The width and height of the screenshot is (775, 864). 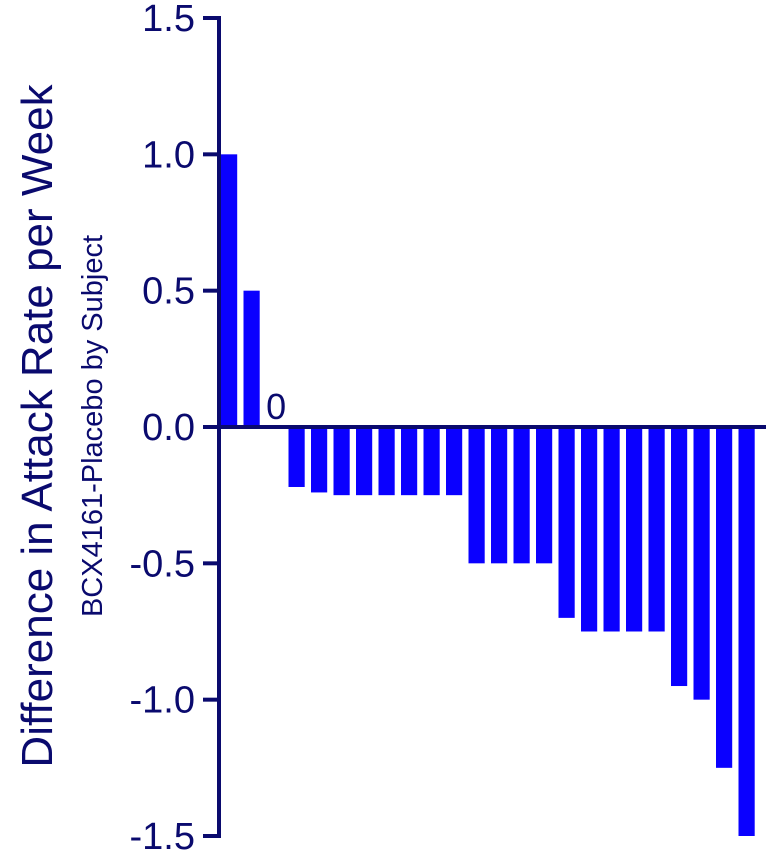 What do you see at coordinates (93, 426) in the screenshot?
I see `y-axis-sublabel: BCX4161-Placebo by Subject` at bounding box center [93, 426].